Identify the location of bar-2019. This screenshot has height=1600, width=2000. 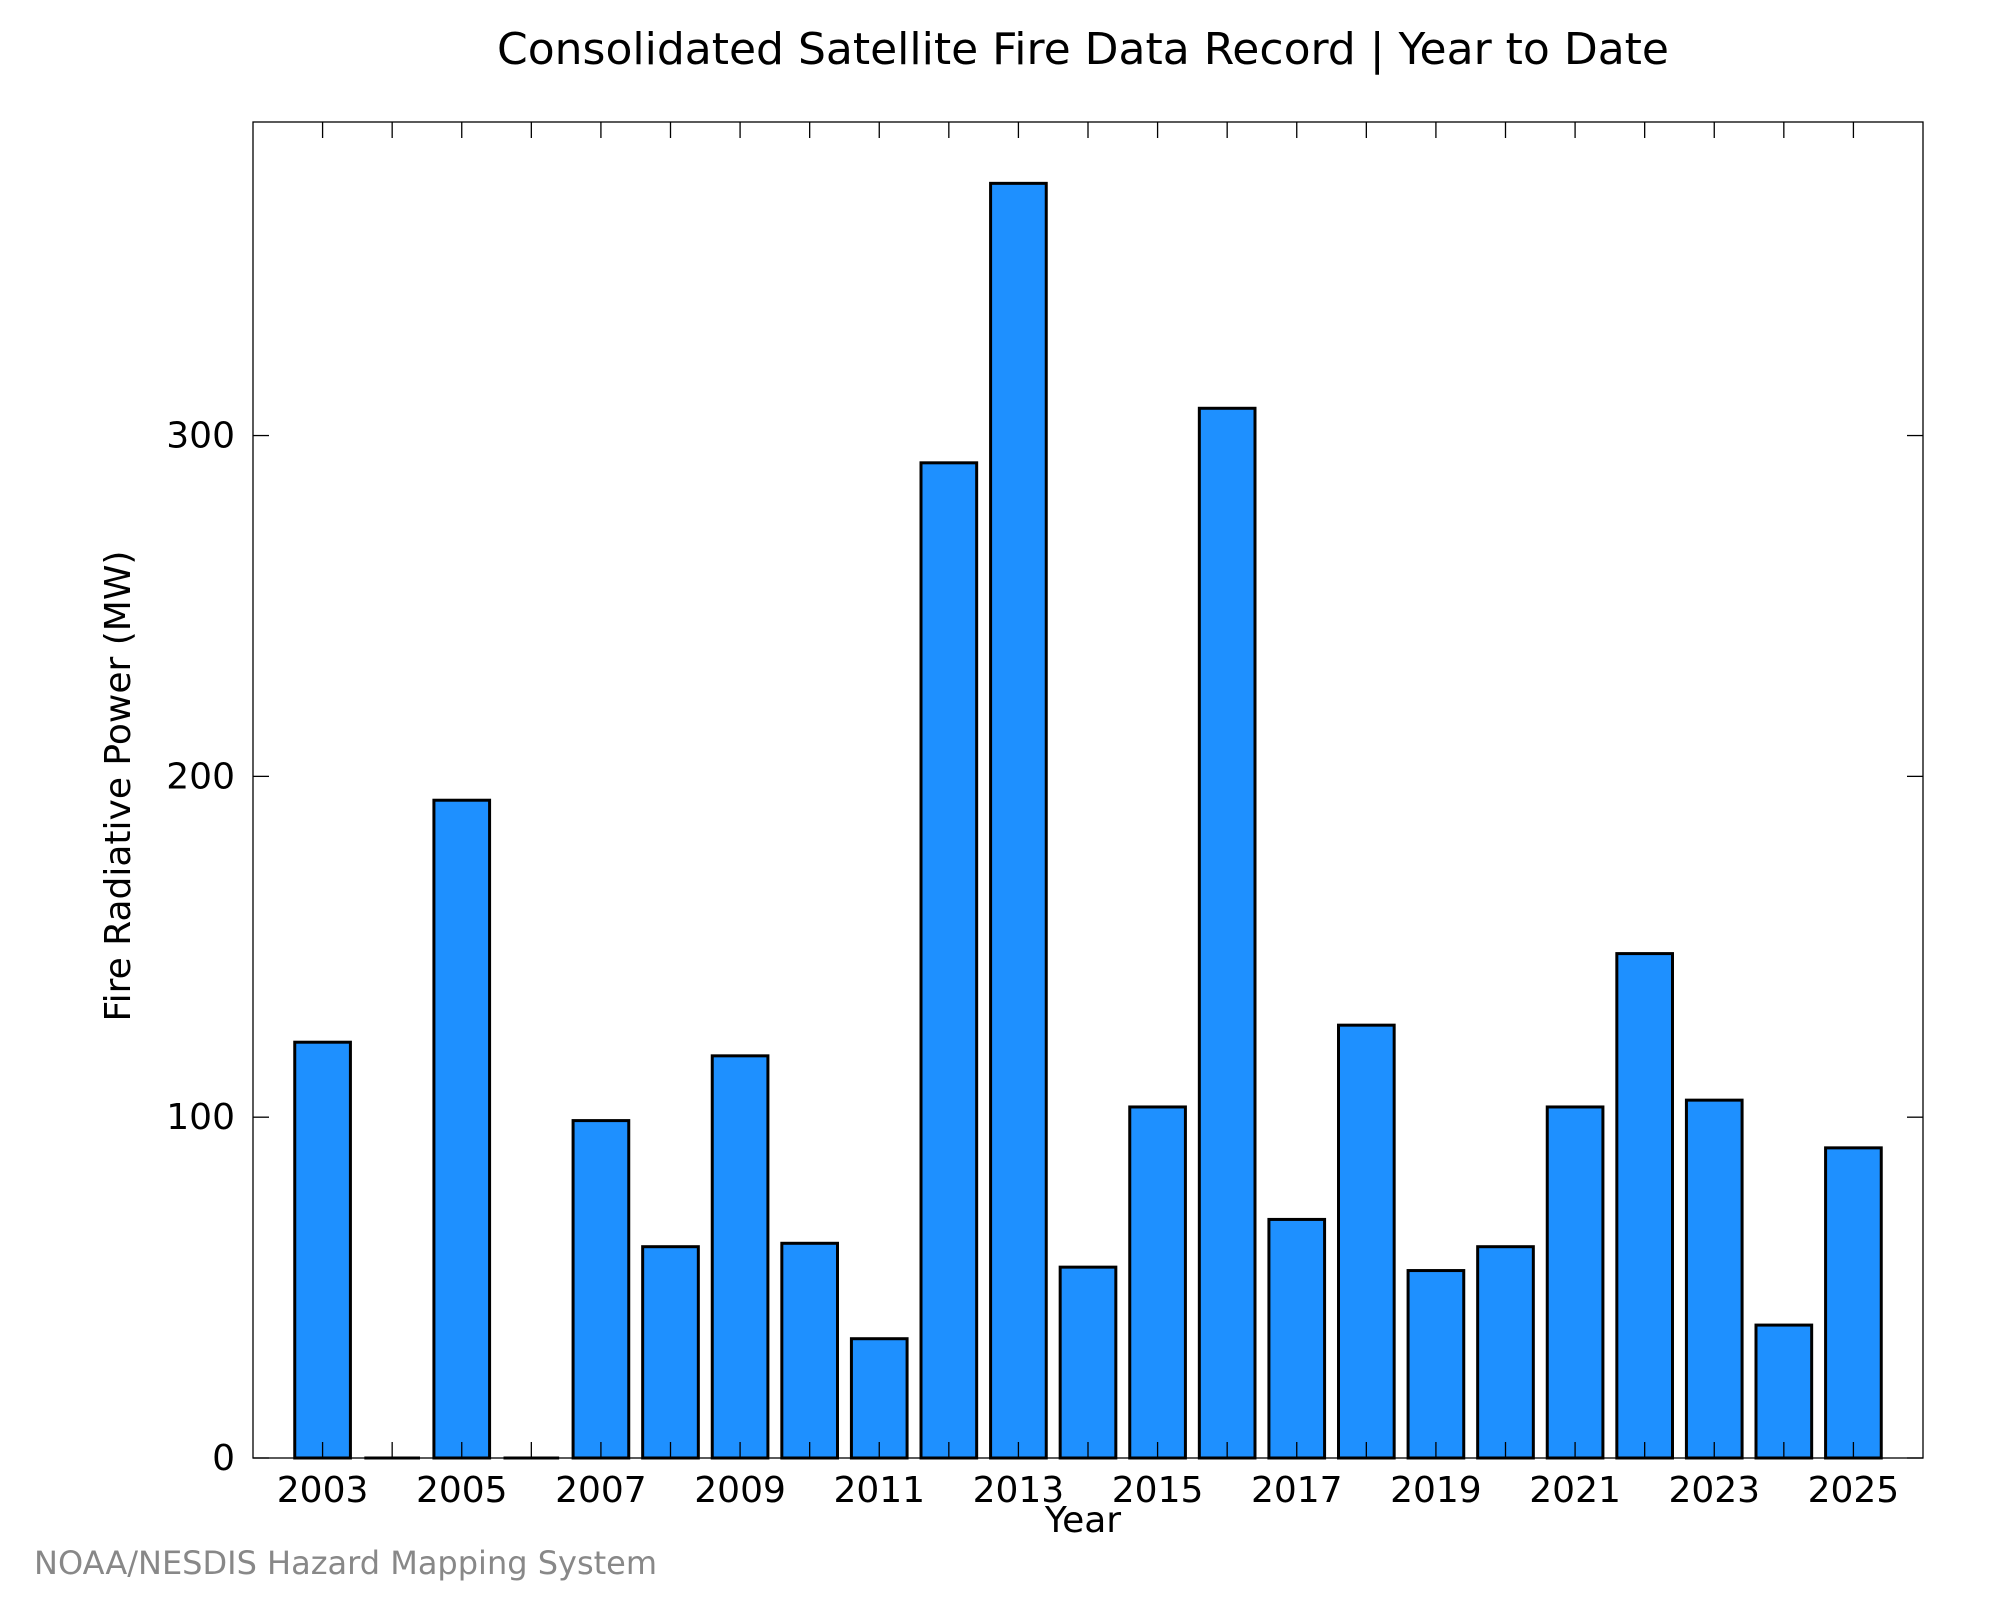
(1436, 1364).